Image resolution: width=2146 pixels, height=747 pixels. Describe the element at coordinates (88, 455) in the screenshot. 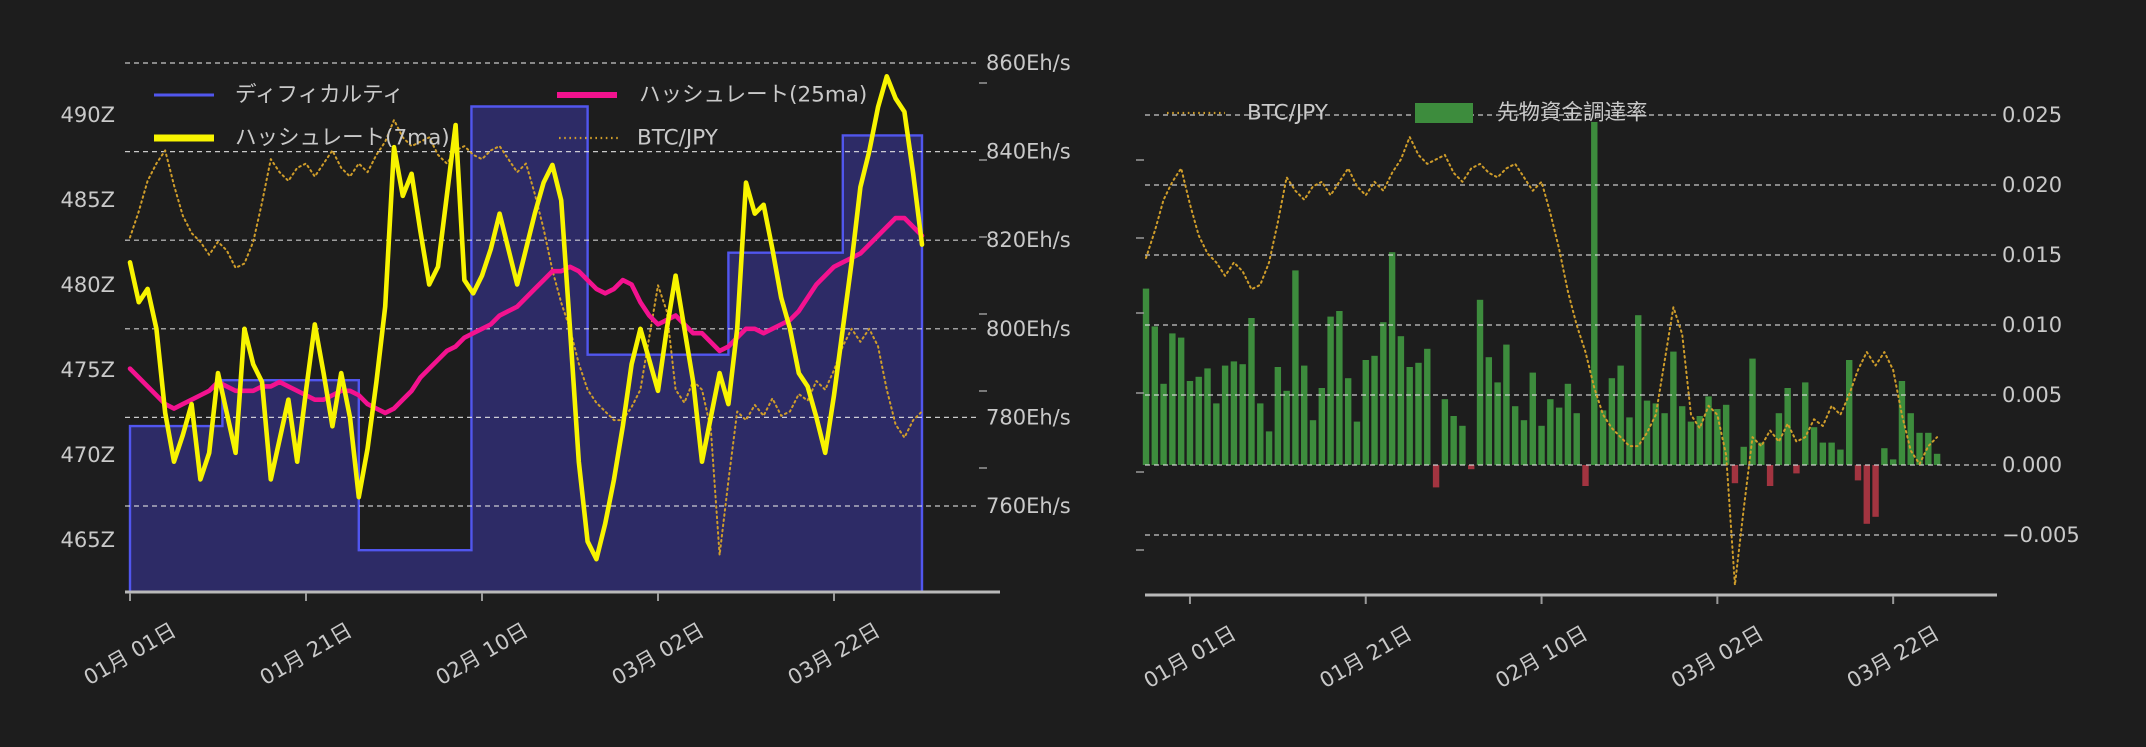

I see `left-axis-tick-label: 470Z` at that location.